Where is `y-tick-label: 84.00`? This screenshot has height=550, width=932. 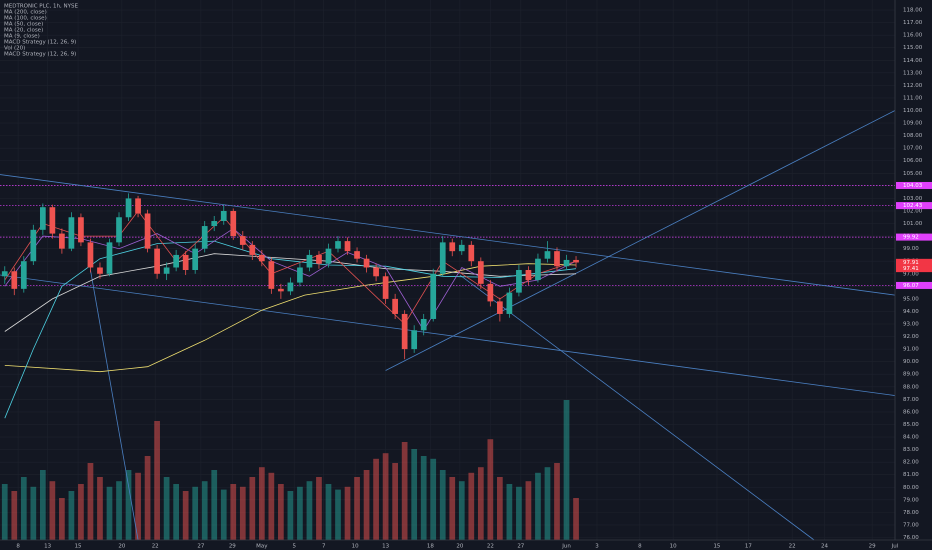 y-tick-label: 84.00 is located at coordinates (911, 438).